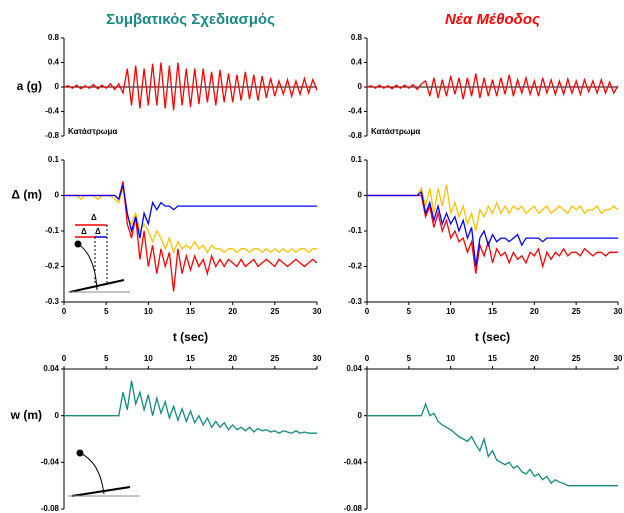 The width and height of the screenshot is (624, 513). Describe the element at coordinates (29, 86) in the screenshot. I see `y-axis-label: a (g)` at that location.